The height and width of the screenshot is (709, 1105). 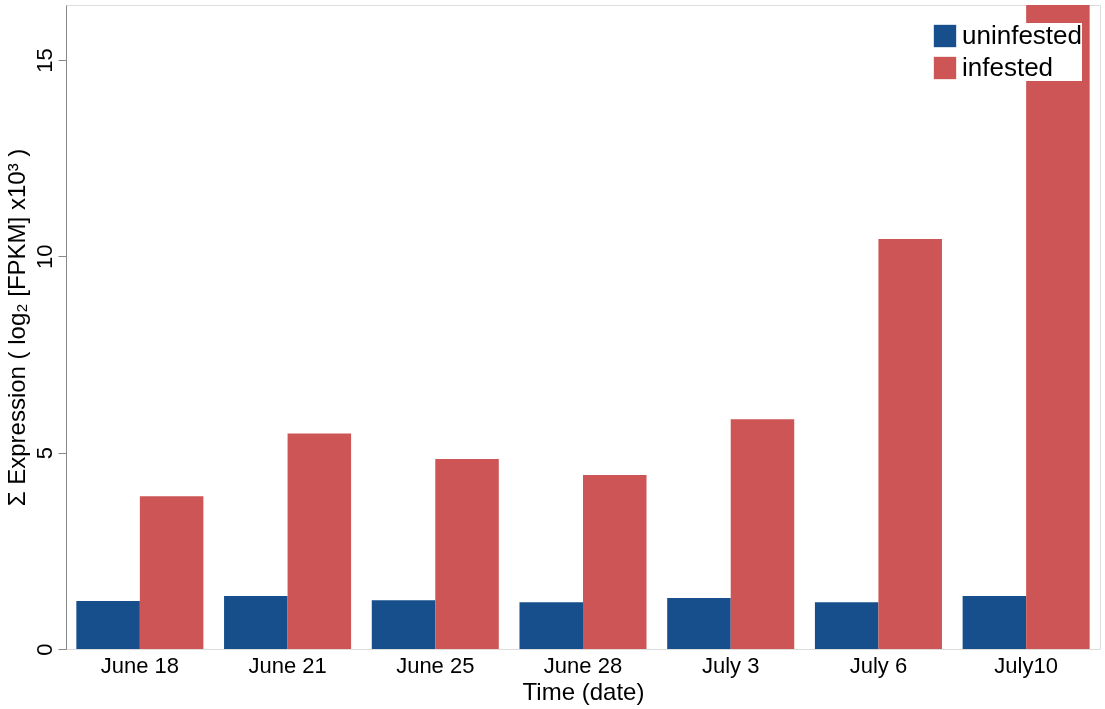 What do you see at coordinates (44, 453) in the screenshot?
I see `y-tick-label: 5` at bounding box center [44, 453].